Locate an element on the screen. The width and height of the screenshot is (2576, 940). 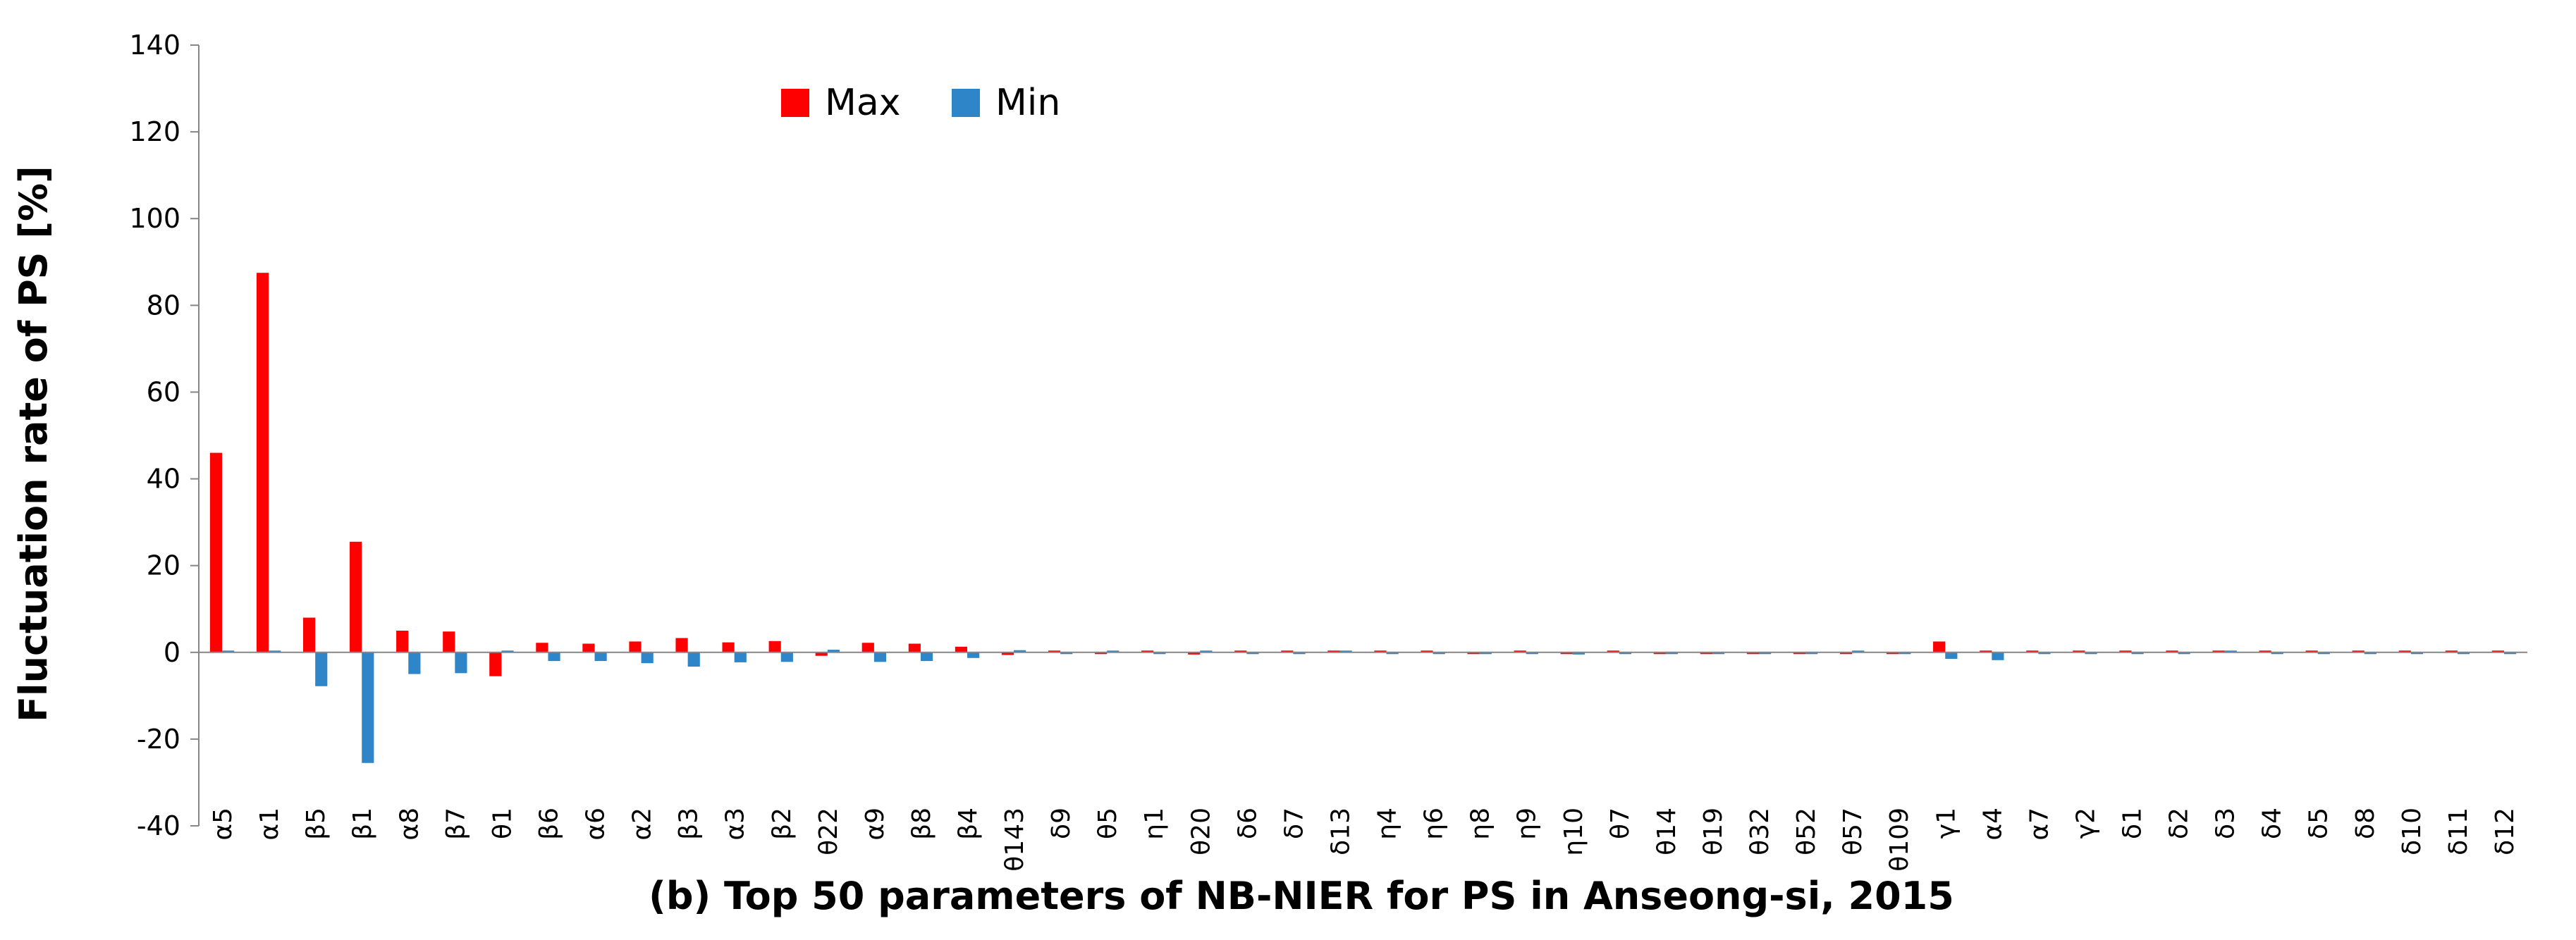
x-tick-label: η9 is located at coordinates (1527, 824).